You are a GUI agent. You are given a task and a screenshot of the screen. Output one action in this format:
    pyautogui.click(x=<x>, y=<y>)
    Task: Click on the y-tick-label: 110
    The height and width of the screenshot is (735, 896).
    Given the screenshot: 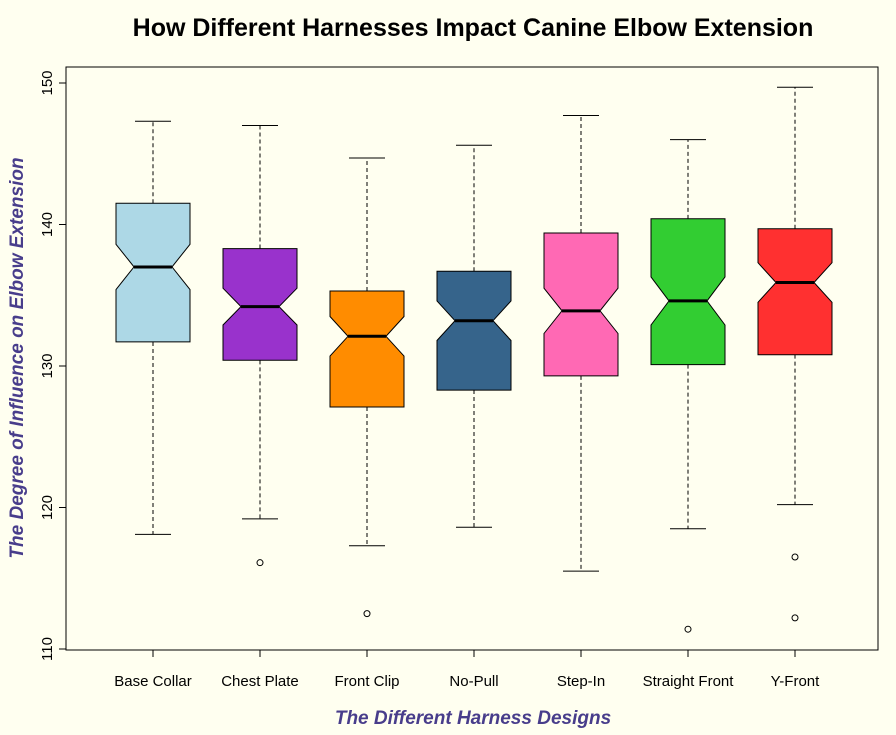 What is the action you would take?
    pyautogui.click(x=47, y=649)
    